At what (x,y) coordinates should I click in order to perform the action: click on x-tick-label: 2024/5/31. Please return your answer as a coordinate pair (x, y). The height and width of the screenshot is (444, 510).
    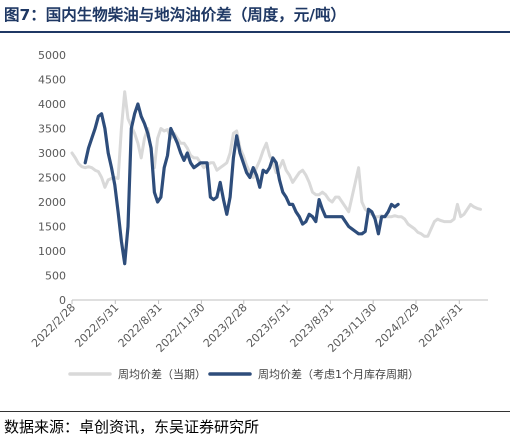
    Looking at the image, I should click on (440, 325).